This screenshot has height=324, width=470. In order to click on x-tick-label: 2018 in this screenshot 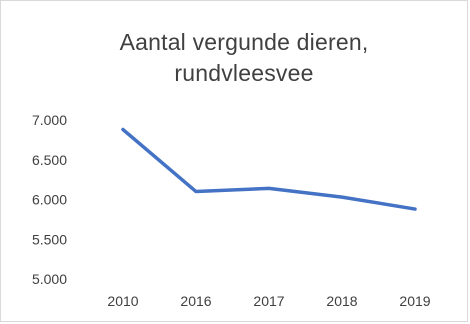, I will do `click(341, 301)`.